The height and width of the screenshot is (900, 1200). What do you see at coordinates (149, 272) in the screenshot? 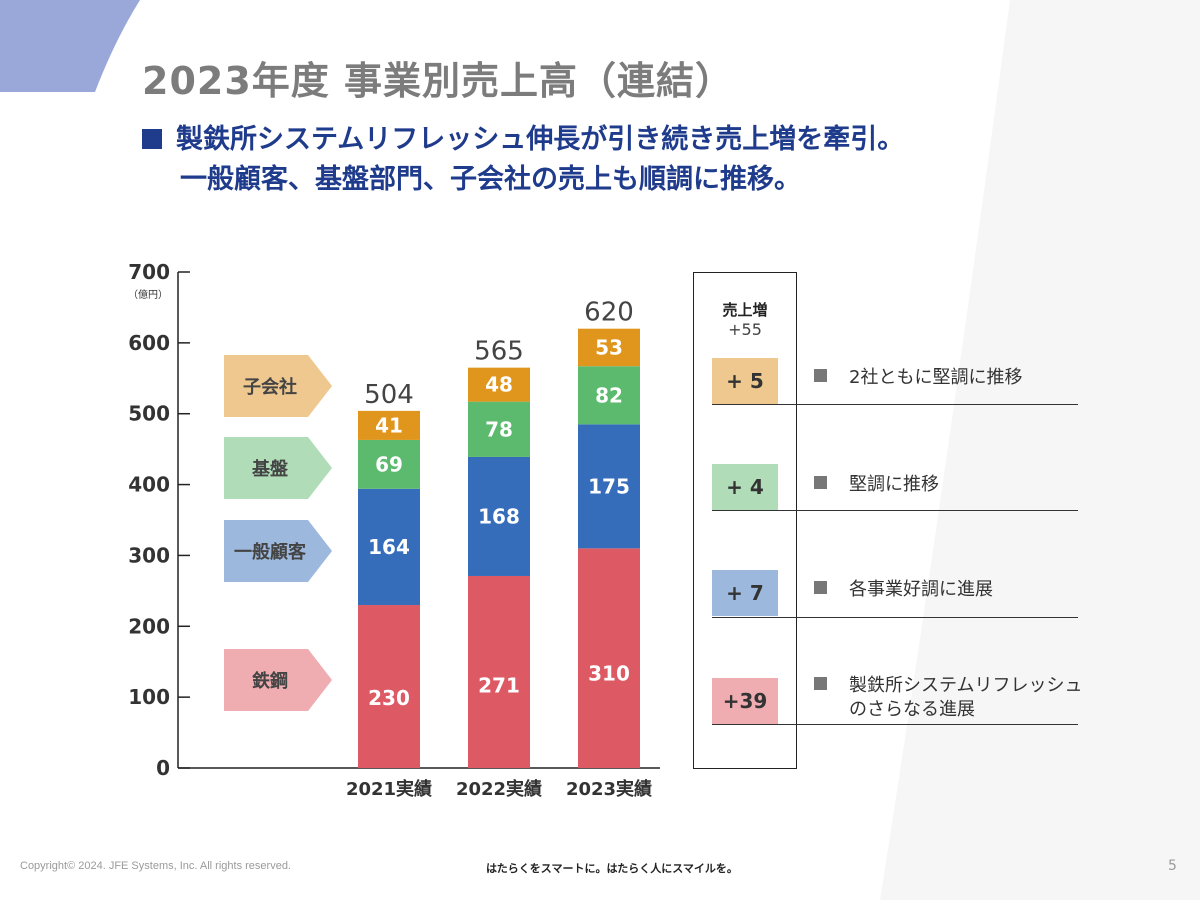
I see `y-tick-label: 700` at bounding box center [149, 272].